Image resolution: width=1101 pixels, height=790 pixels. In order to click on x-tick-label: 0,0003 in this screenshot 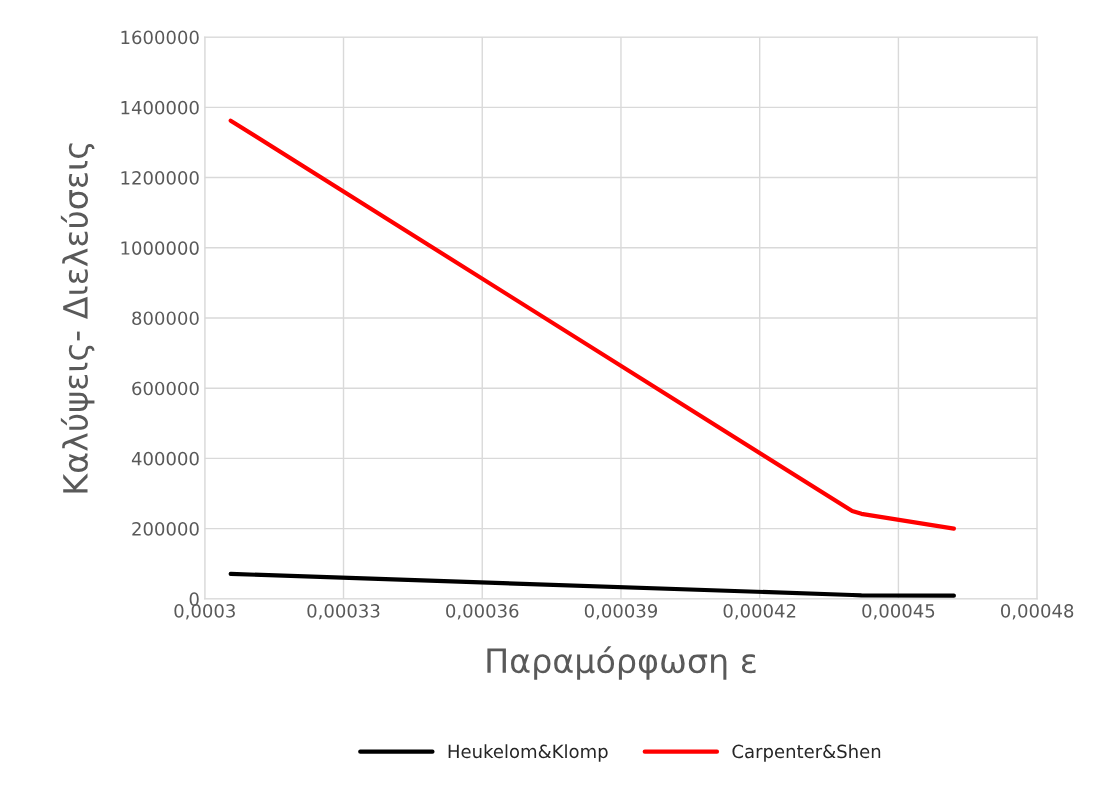, I will do `click(204, 612)`.